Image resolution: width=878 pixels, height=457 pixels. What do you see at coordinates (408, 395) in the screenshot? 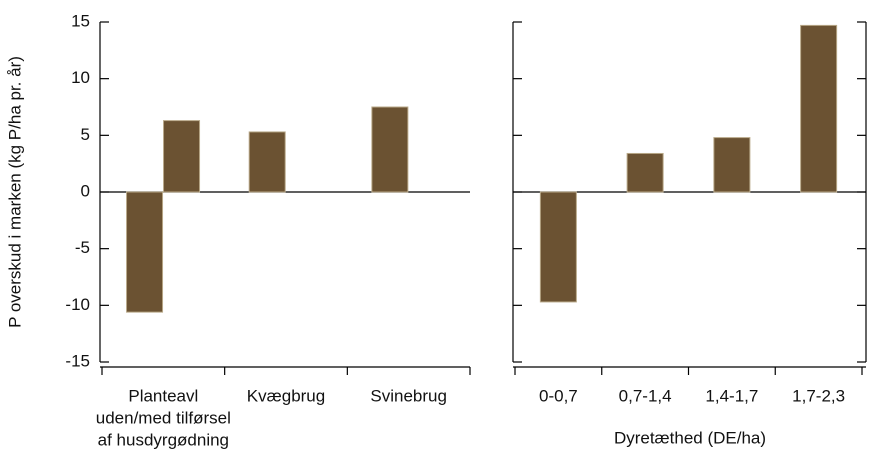
I see `x-tick-label: Svinebrug` at bounding box center [408, 395].